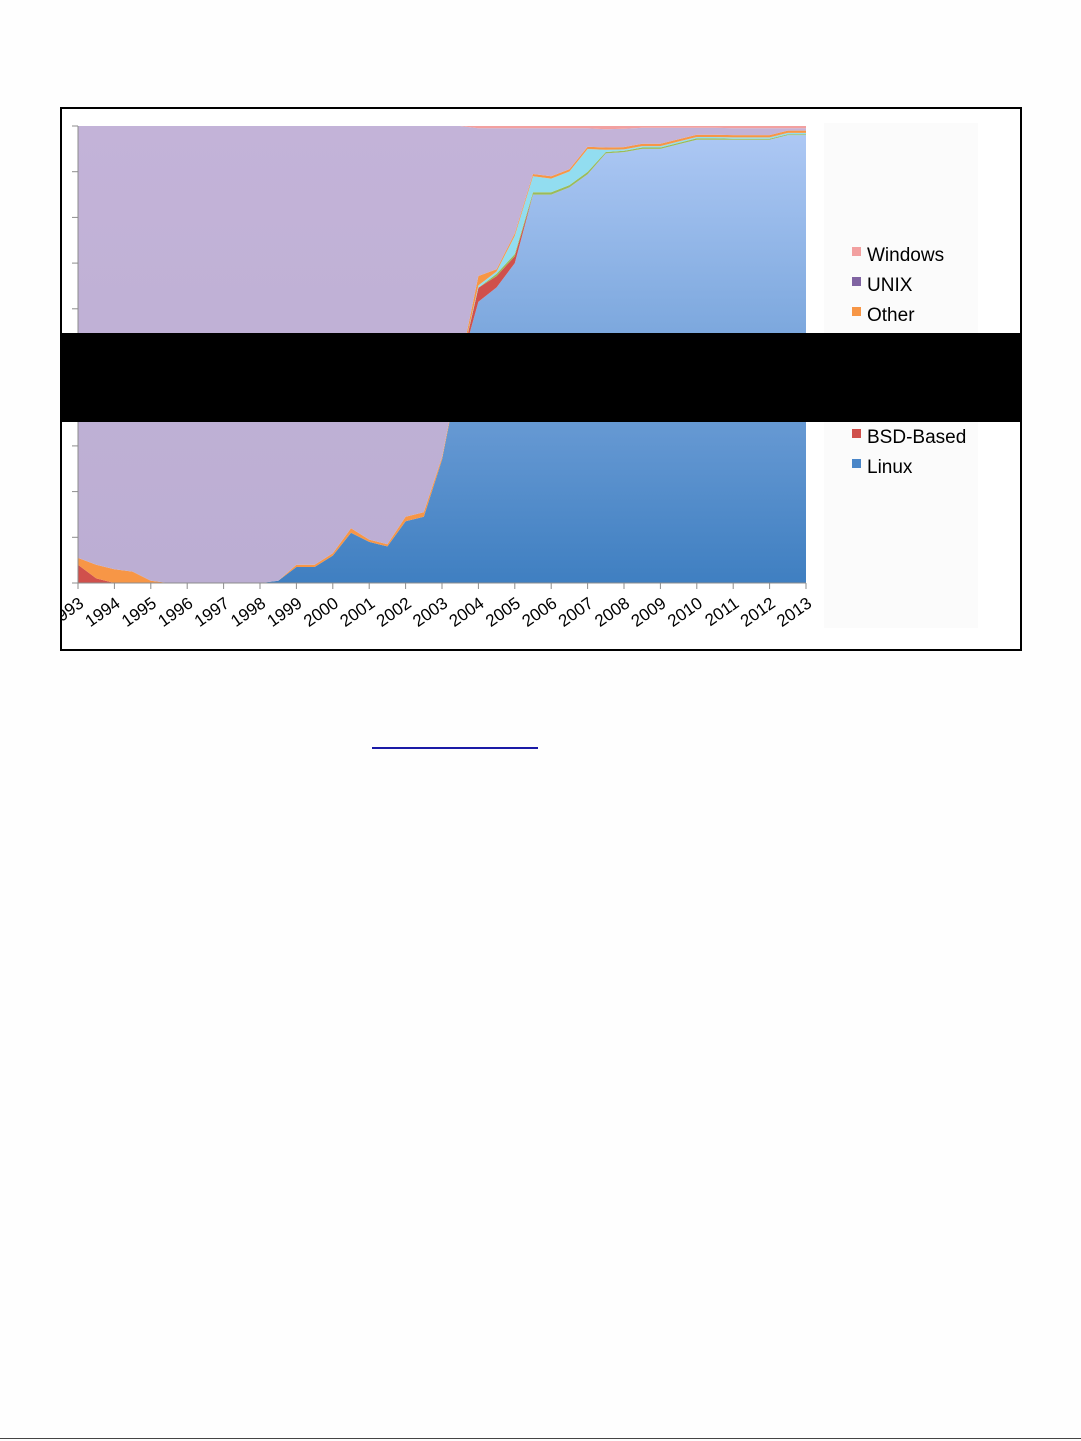  I want to click on x-tick-label: 1996, so click(175, 612).